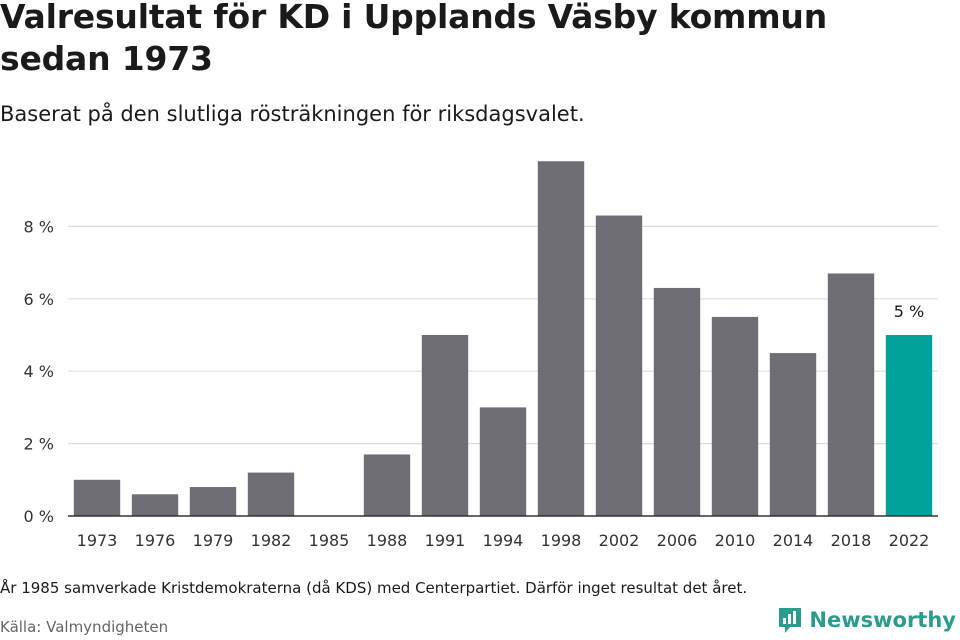 The width and height of the screenshot is (960, 640). Describe the element at coordinates (445, 540) in the screenshot. I see `x-tick-label: 1991` at that location.